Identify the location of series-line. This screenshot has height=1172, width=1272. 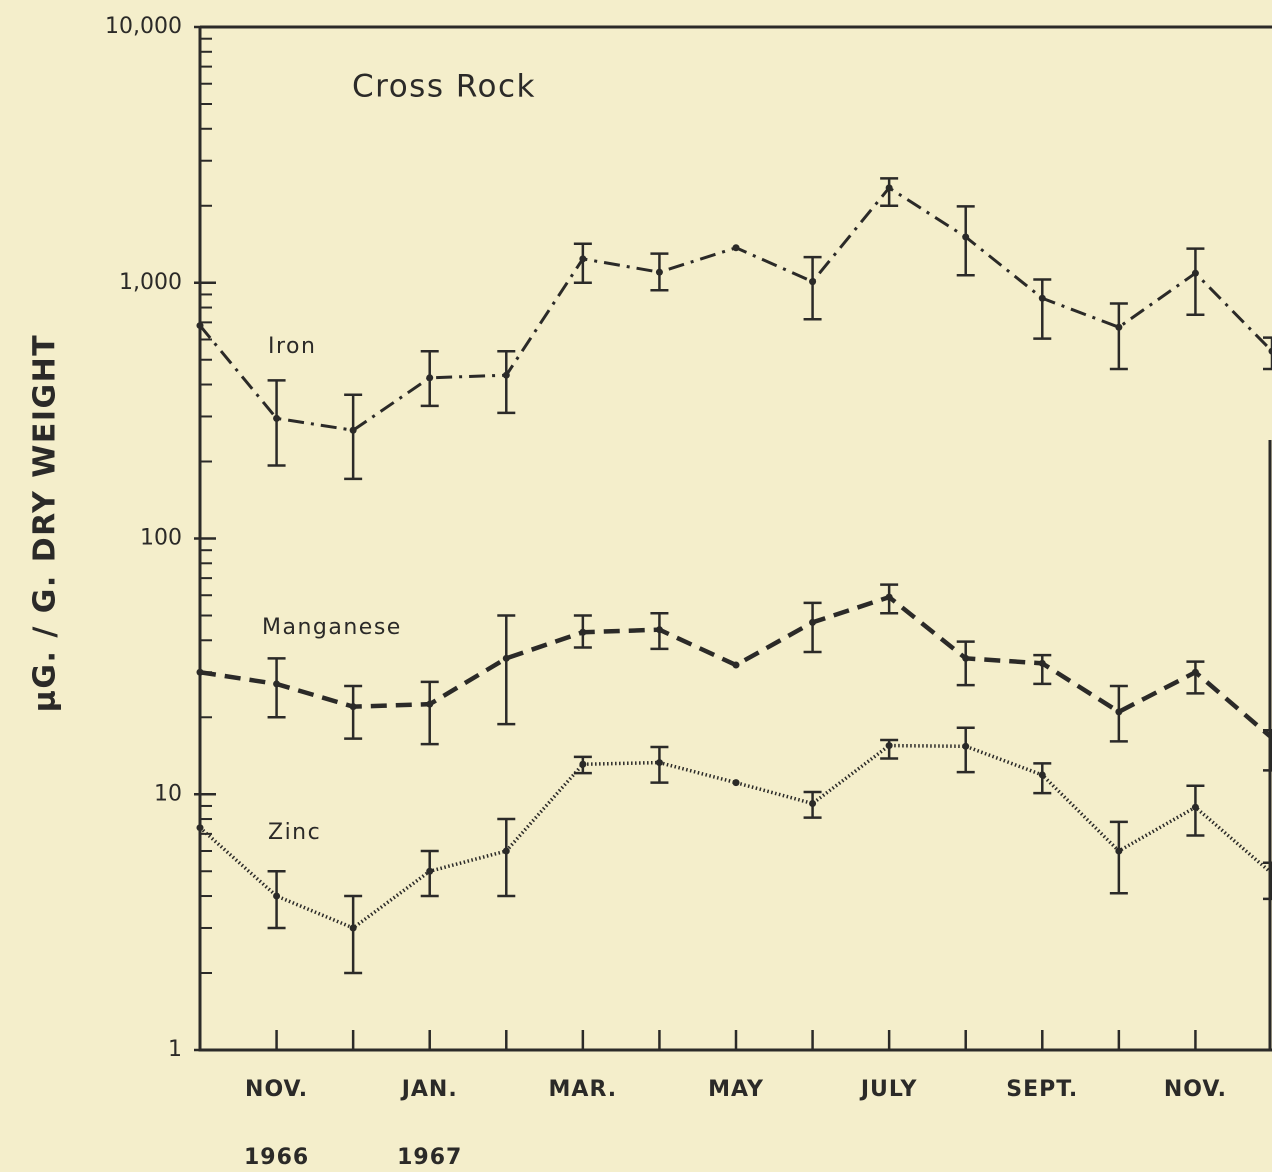
(735, 836).